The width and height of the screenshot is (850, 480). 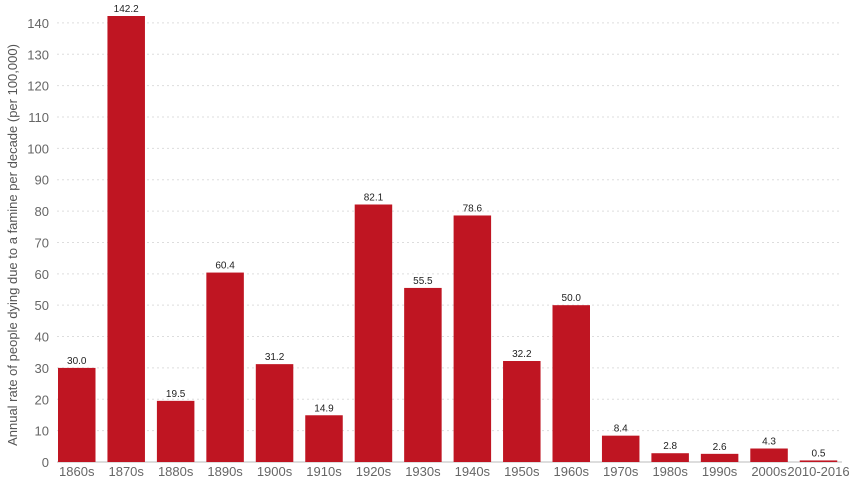 What do you see at coordinates (275, 357) in the screenshot?
I see `bar-value-label: 31.2` at bounding box center [275, 357].